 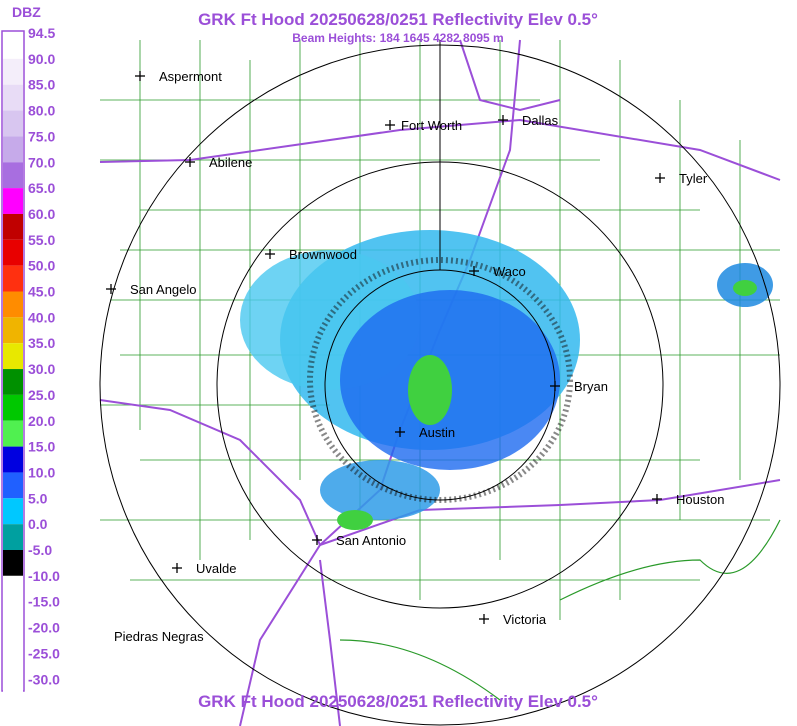 What do you see at coordinates (41, 240) in the screenshot?
I see `colorbar-label: 55.0` at bounding box center [41, 240].